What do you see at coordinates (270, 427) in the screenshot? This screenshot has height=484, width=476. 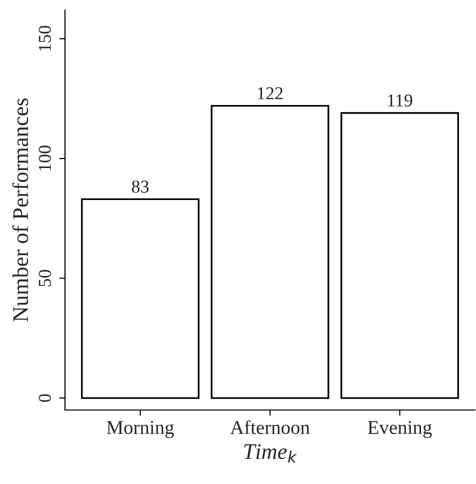 I see `x-tick-label: Afternoon` at bounding box center [270, 427].